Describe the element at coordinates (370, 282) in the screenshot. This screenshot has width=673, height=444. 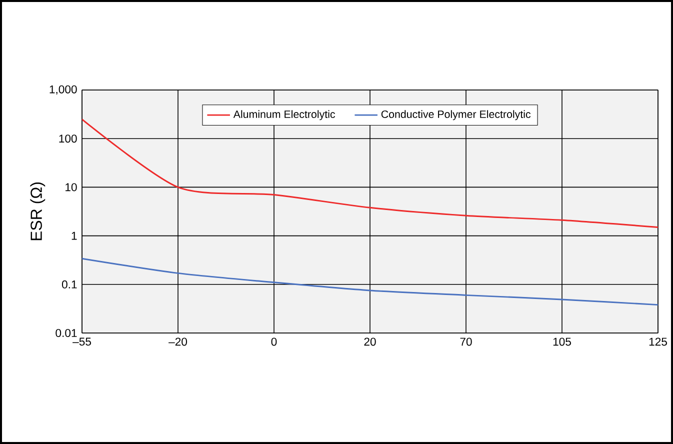
I see `line-series` at that location.